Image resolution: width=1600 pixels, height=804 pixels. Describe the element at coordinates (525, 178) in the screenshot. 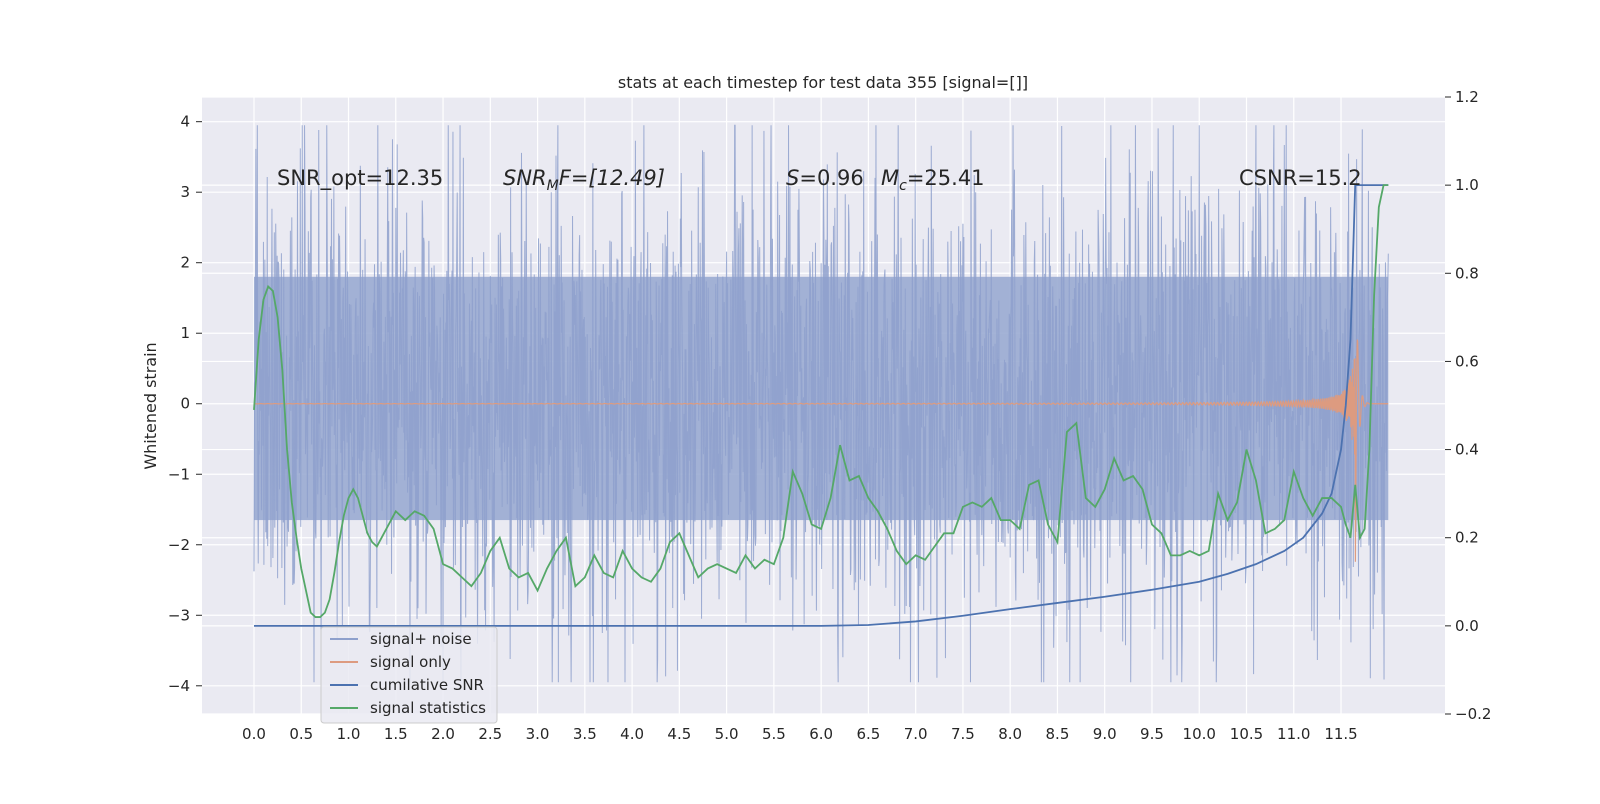

I see `annotation-snr-mf-symbol: SNR` at that location.